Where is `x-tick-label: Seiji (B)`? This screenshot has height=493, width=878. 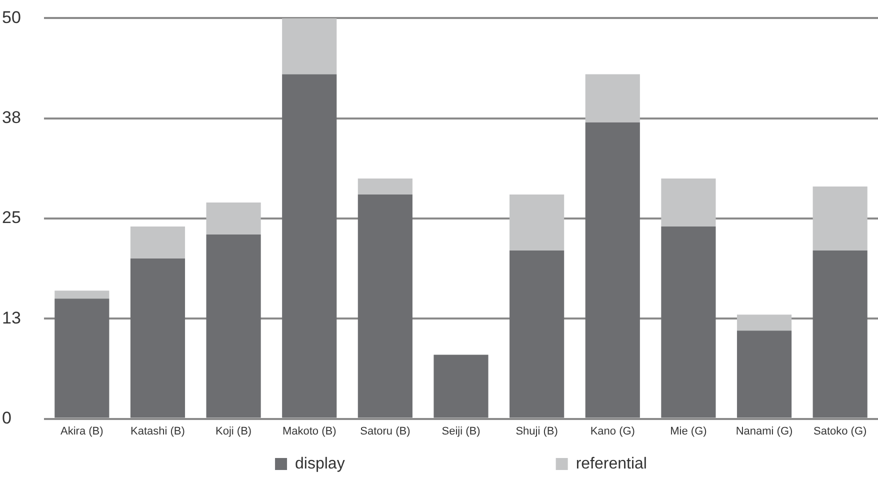
x-tick-label: Seiji (B) is located at coordinates (461, 431).